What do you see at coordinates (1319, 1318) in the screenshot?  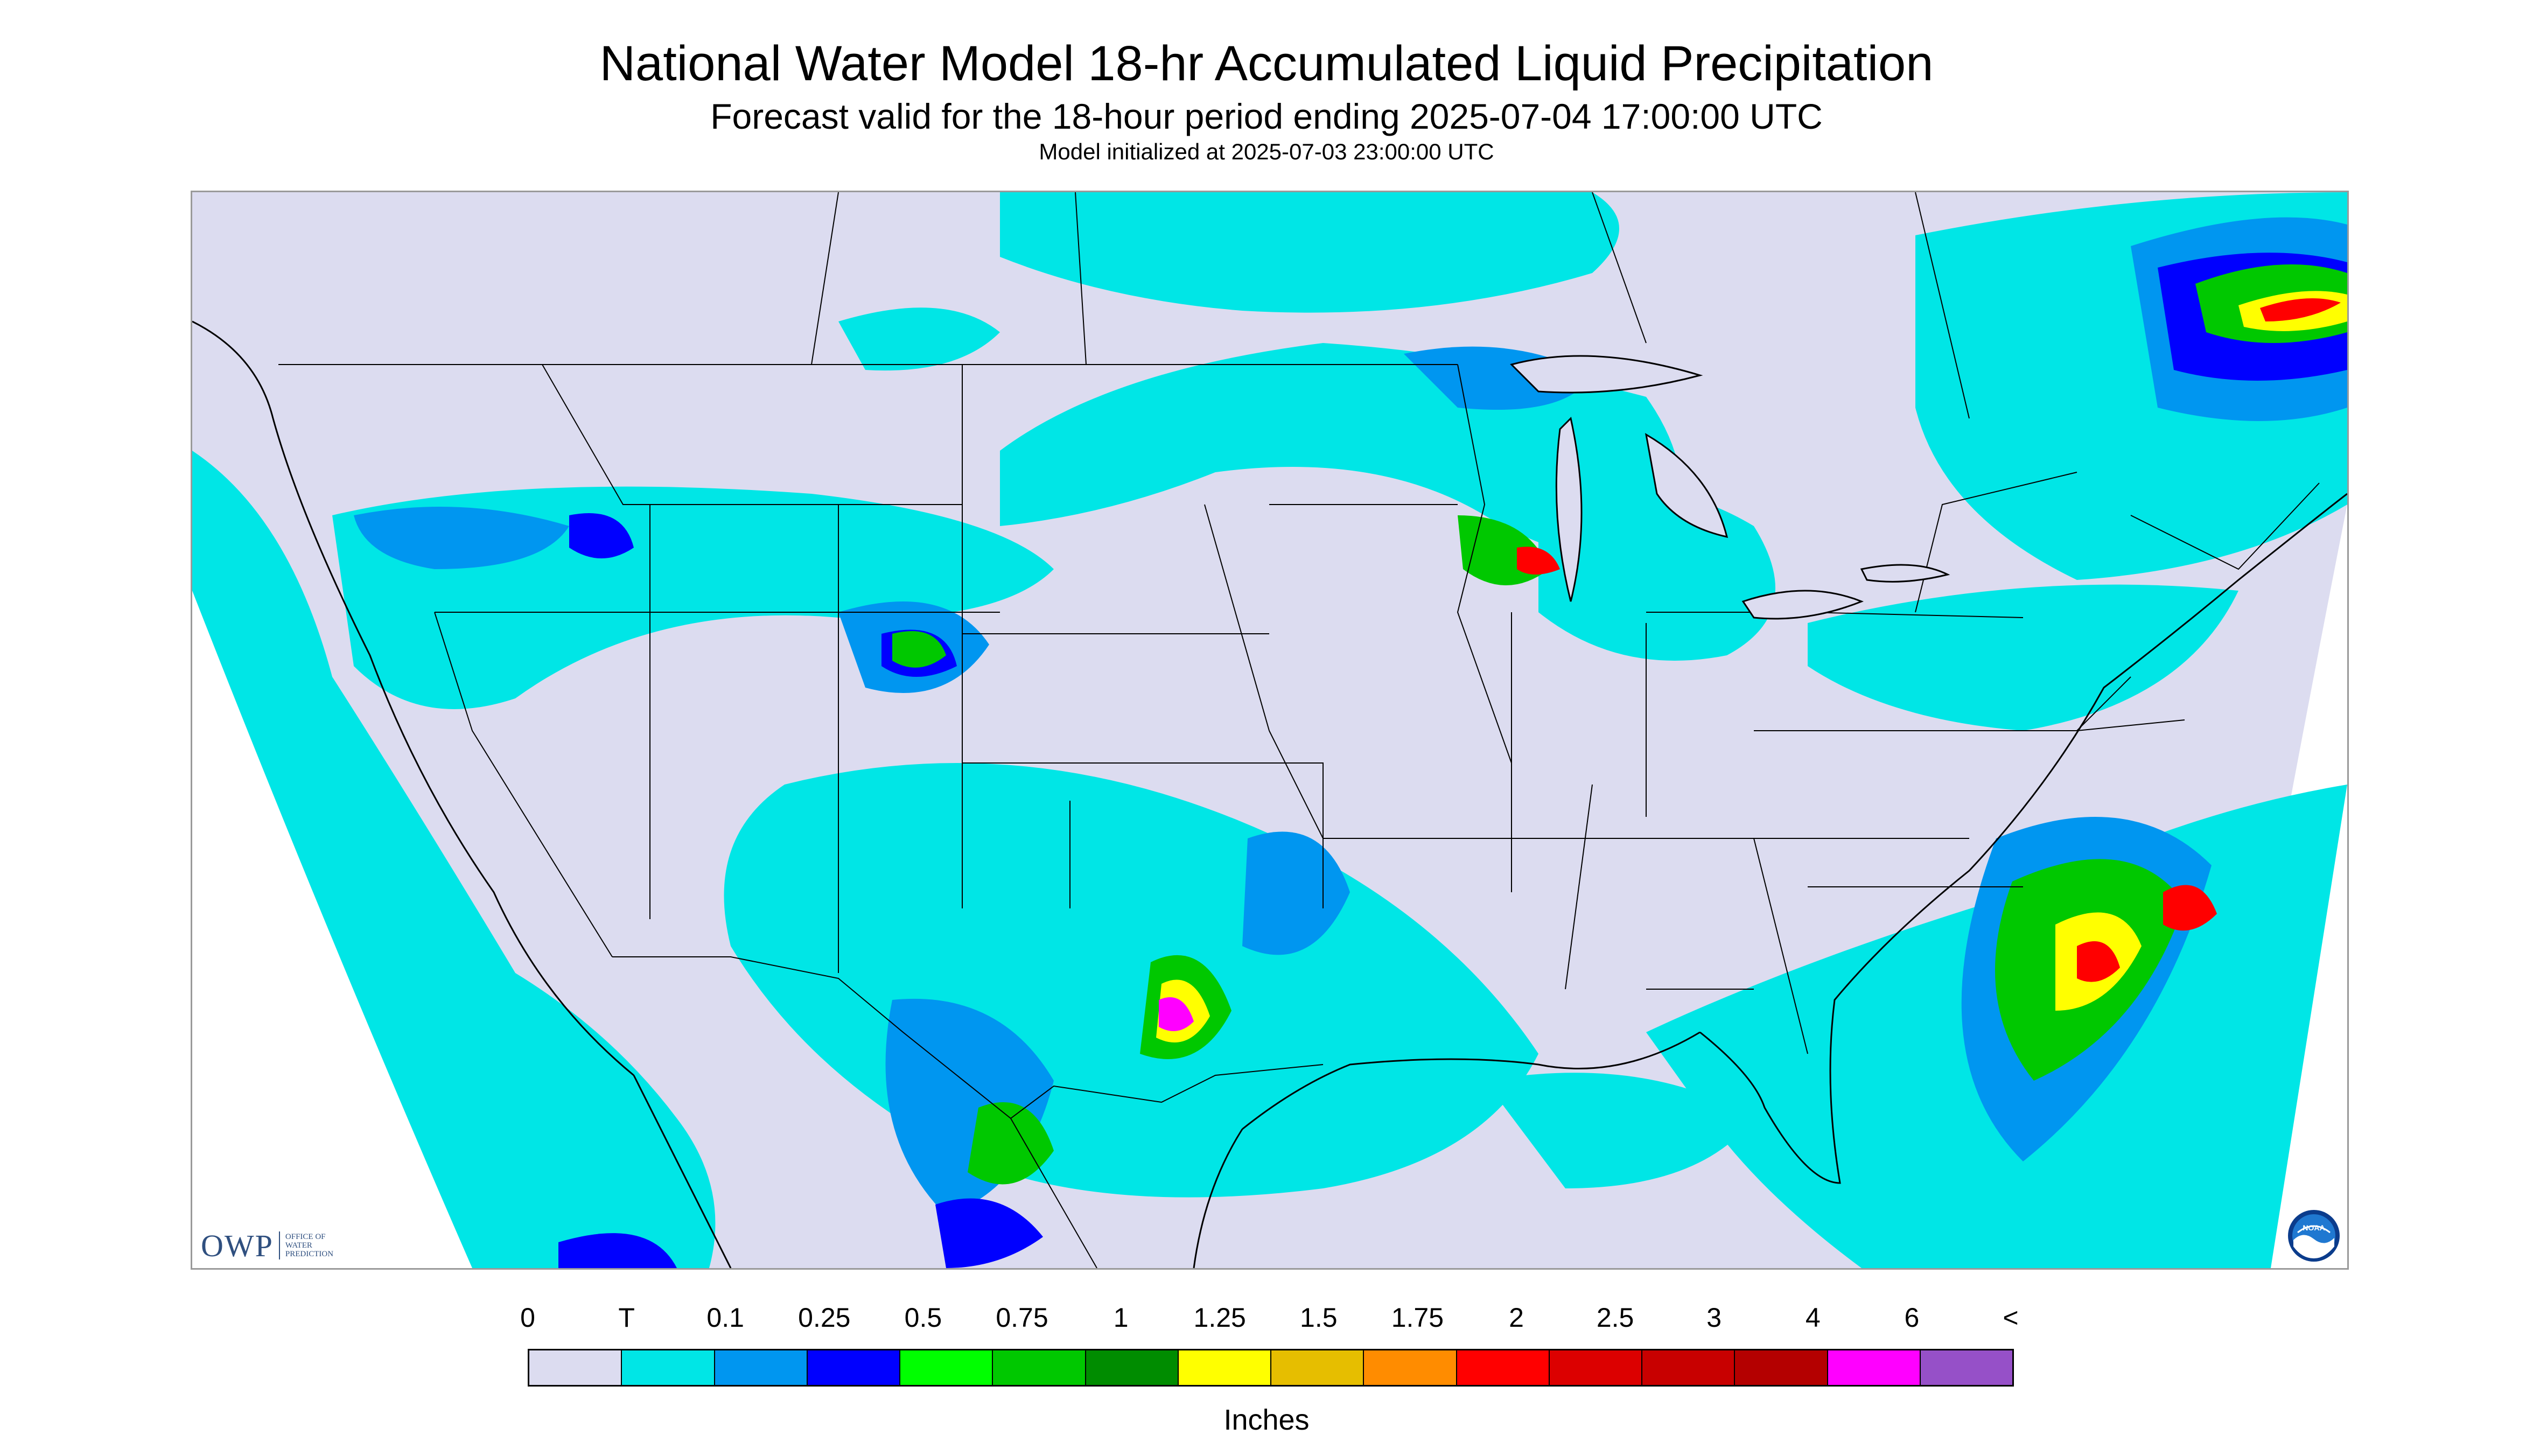 I see `legend-tick-label: 1.5` at bounding box center [1319, 1318].